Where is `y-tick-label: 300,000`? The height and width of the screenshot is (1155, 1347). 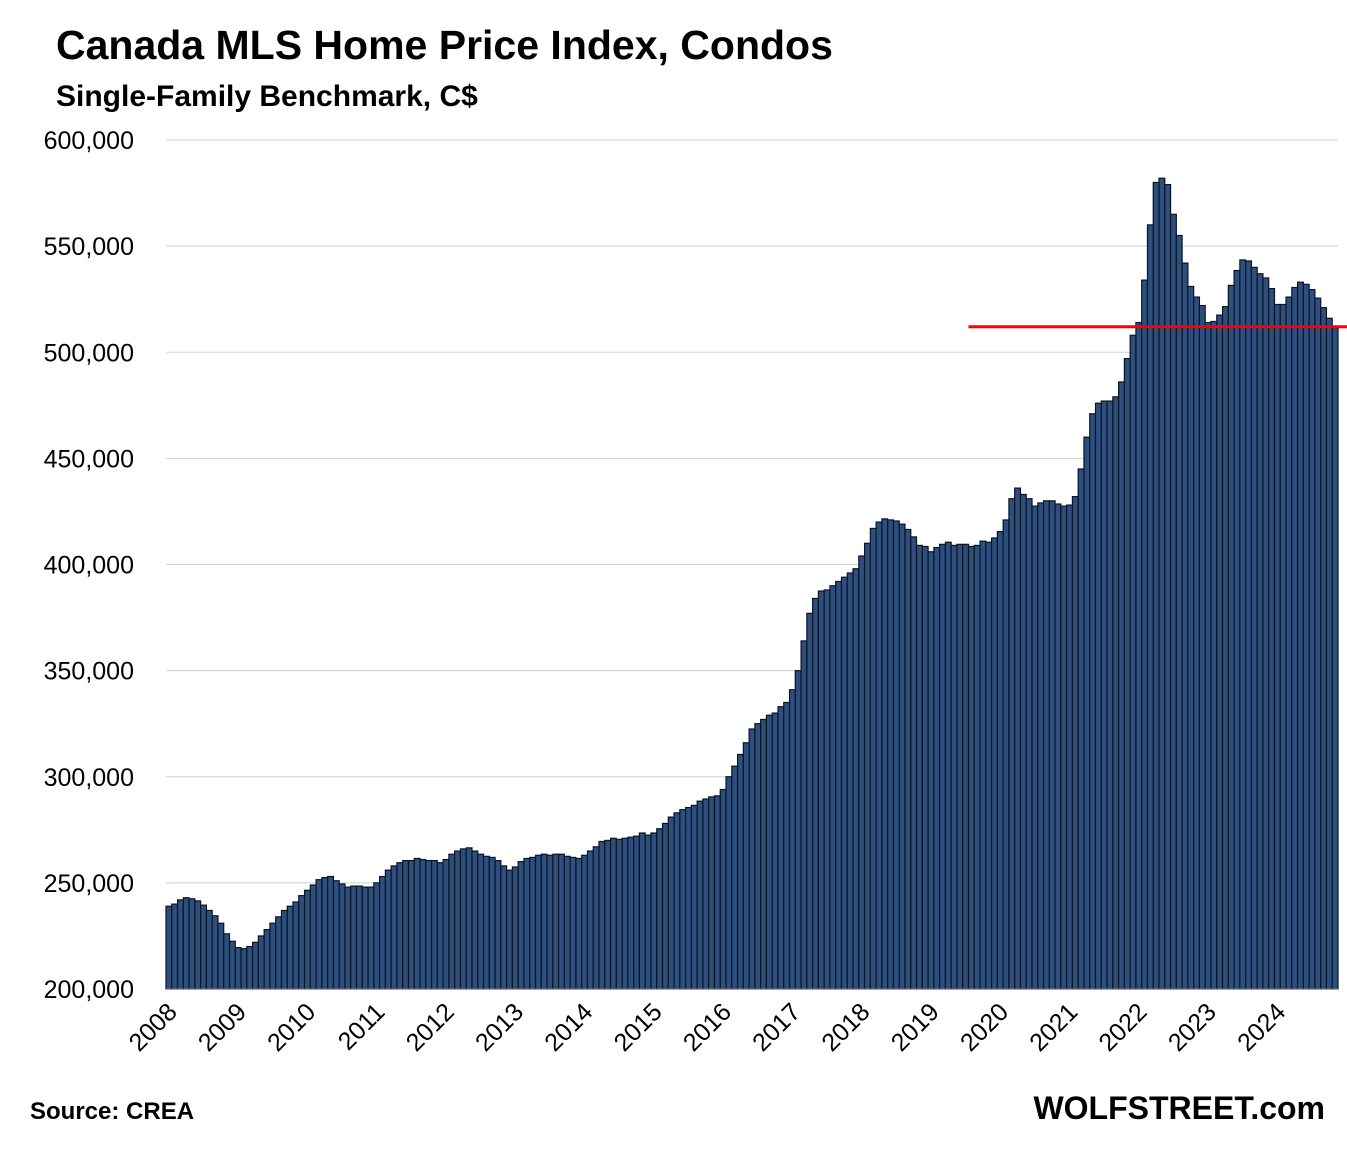
y-tick-label: 300,000 is located at coordinates (89, 778).